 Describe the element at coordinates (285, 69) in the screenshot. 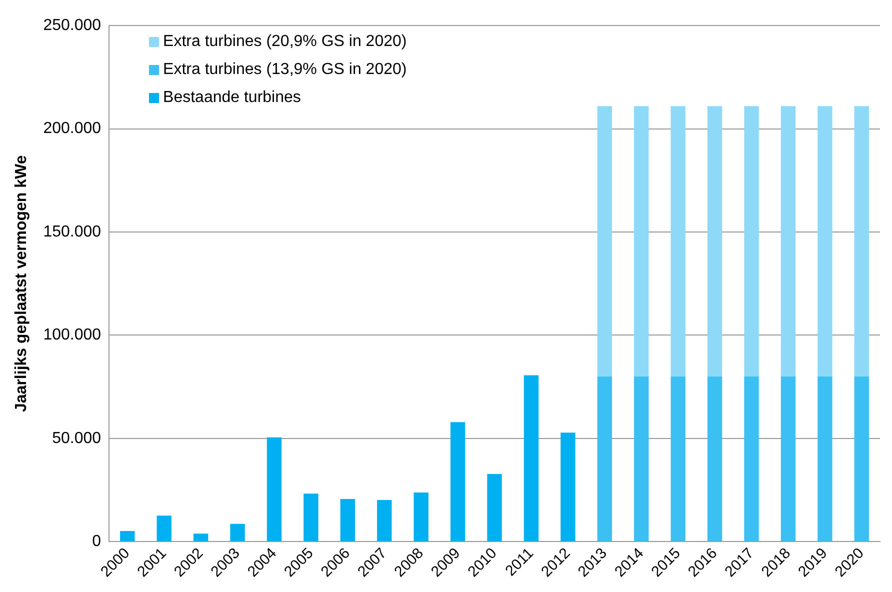

I see `legend-label: Extra turbines (13,9% GS in 2020)` at that location.